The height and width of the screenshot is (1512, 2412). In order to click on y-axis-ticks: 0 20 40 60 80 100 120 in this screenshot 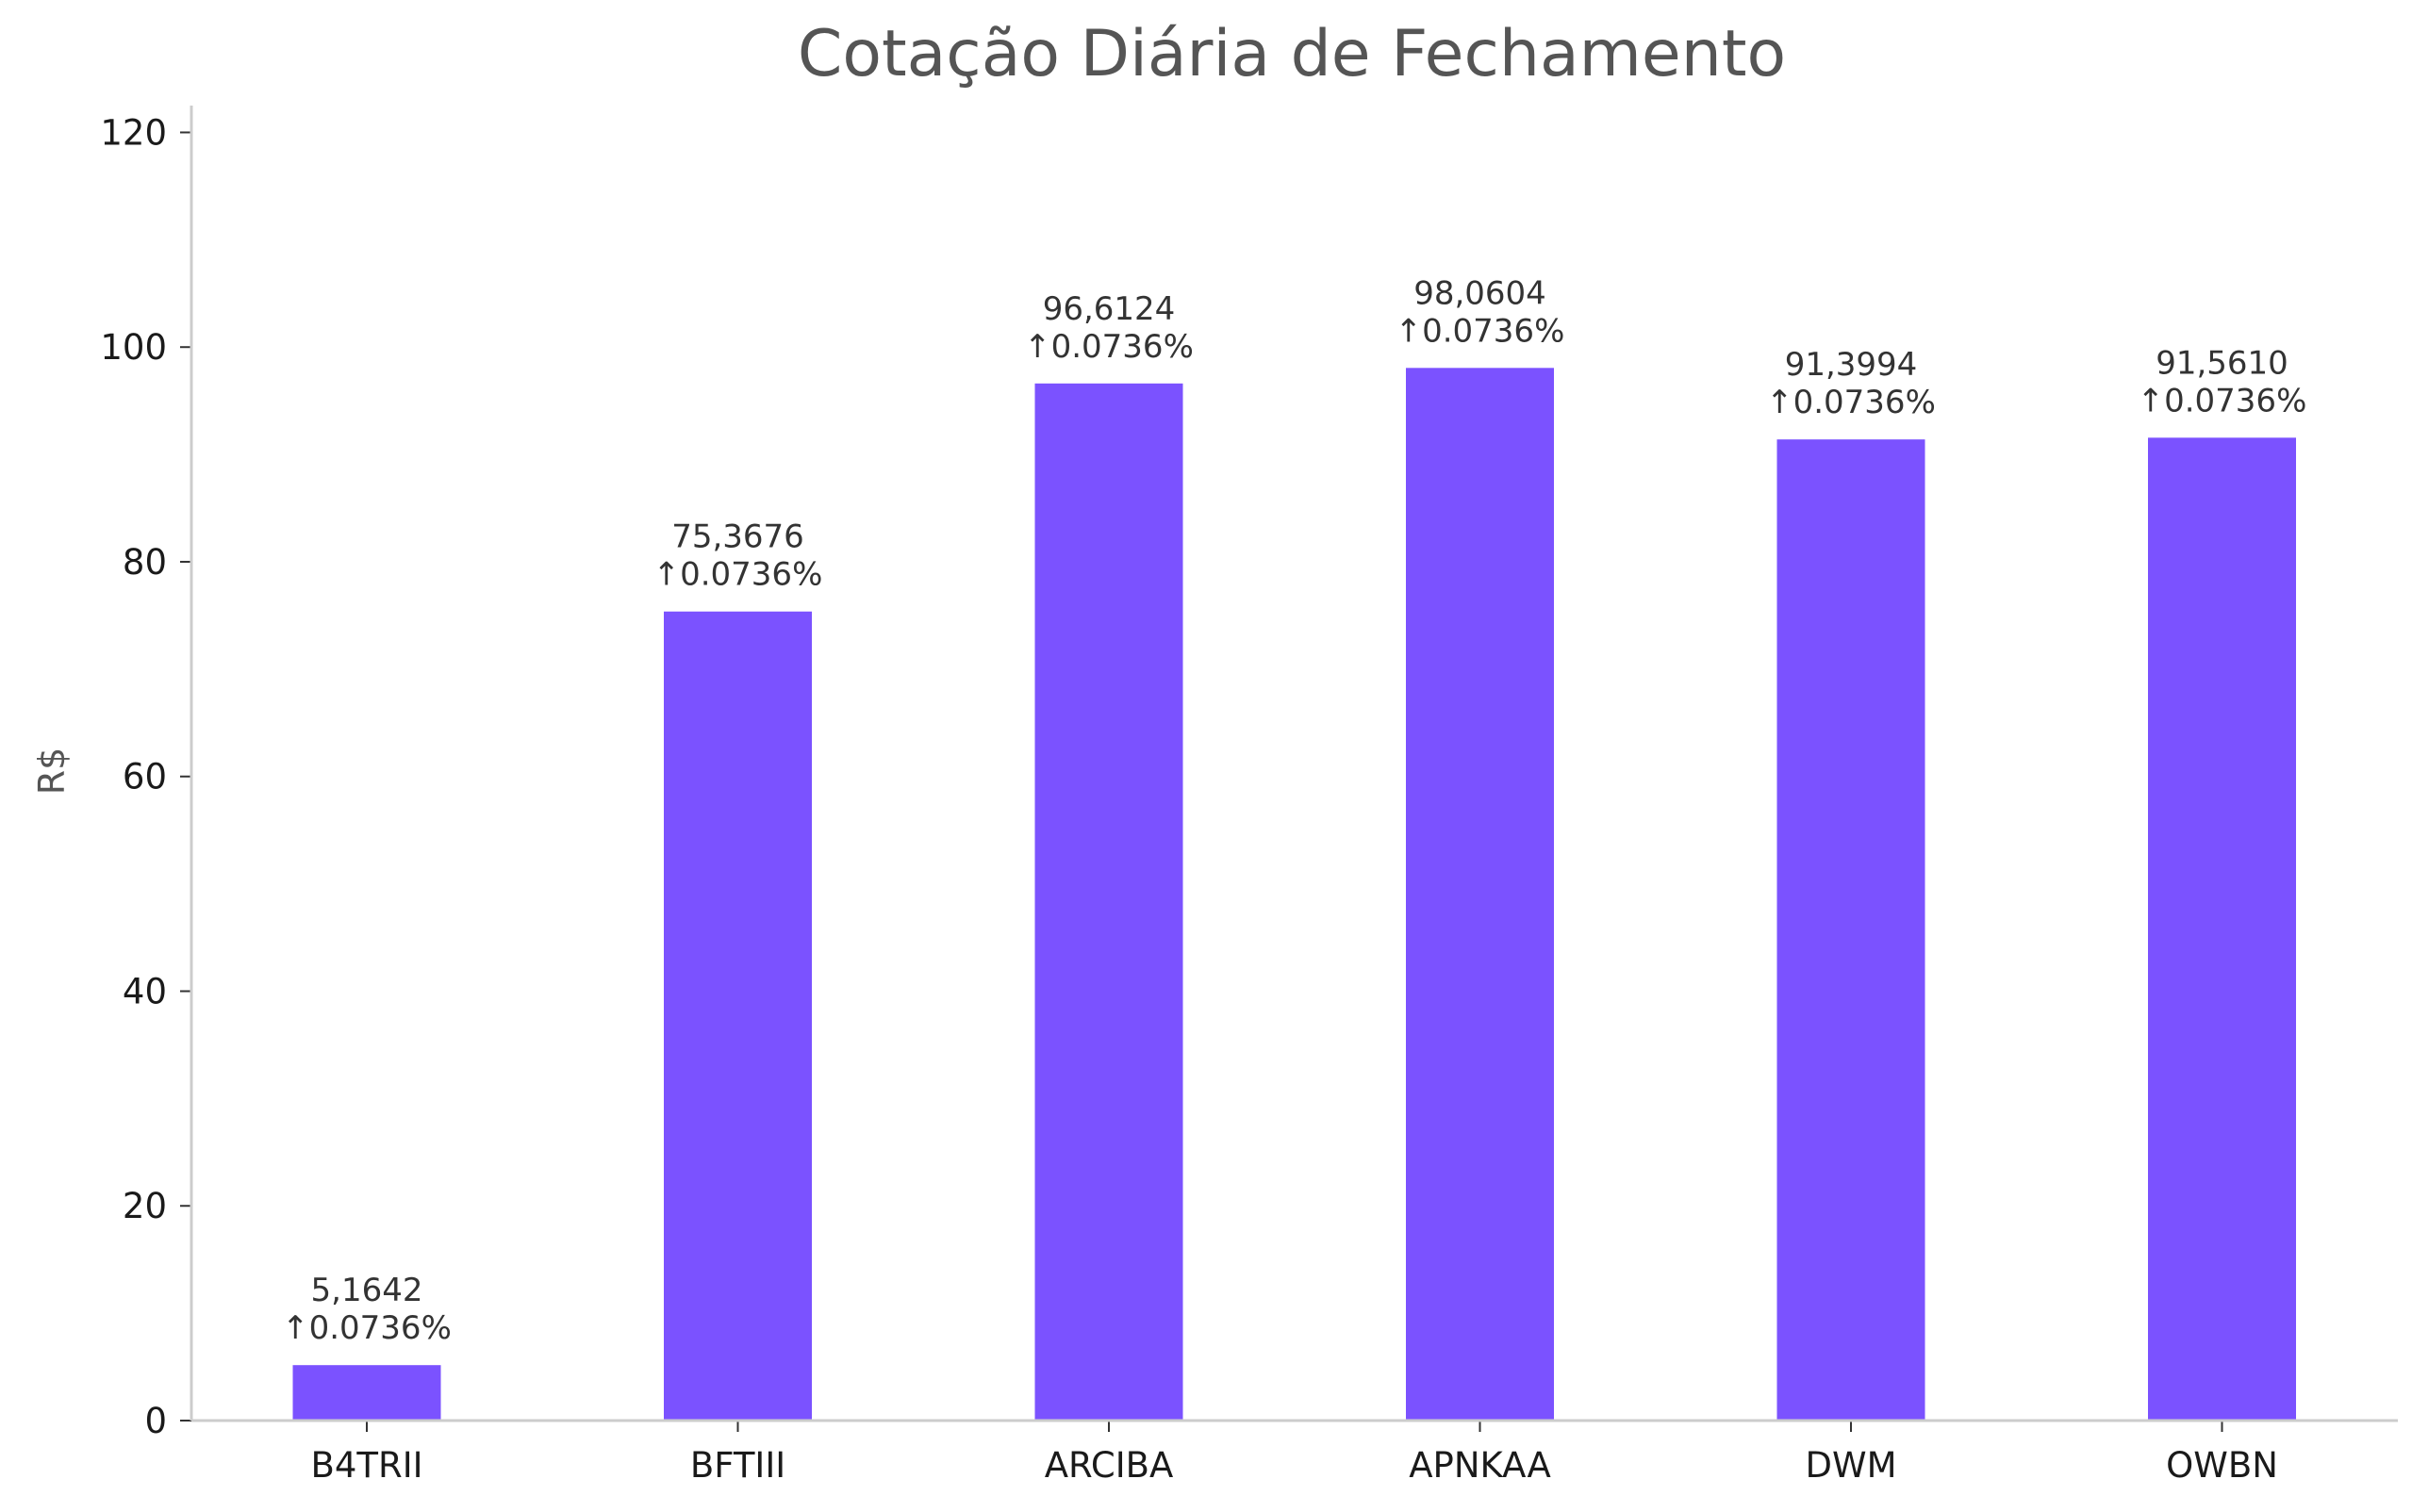, I will do `click(145, 776)`.